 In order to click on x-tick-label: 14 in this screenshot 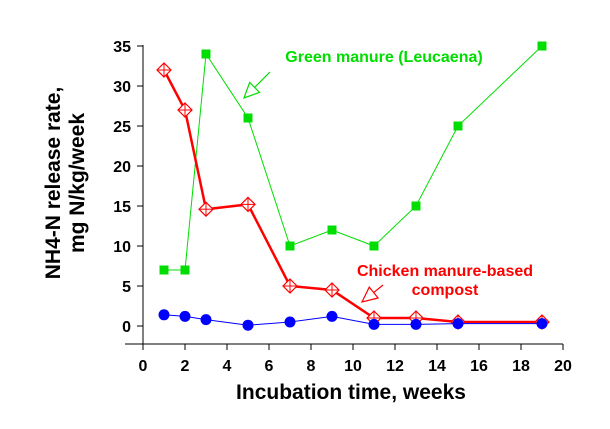, I will do `click(437, 366)`.